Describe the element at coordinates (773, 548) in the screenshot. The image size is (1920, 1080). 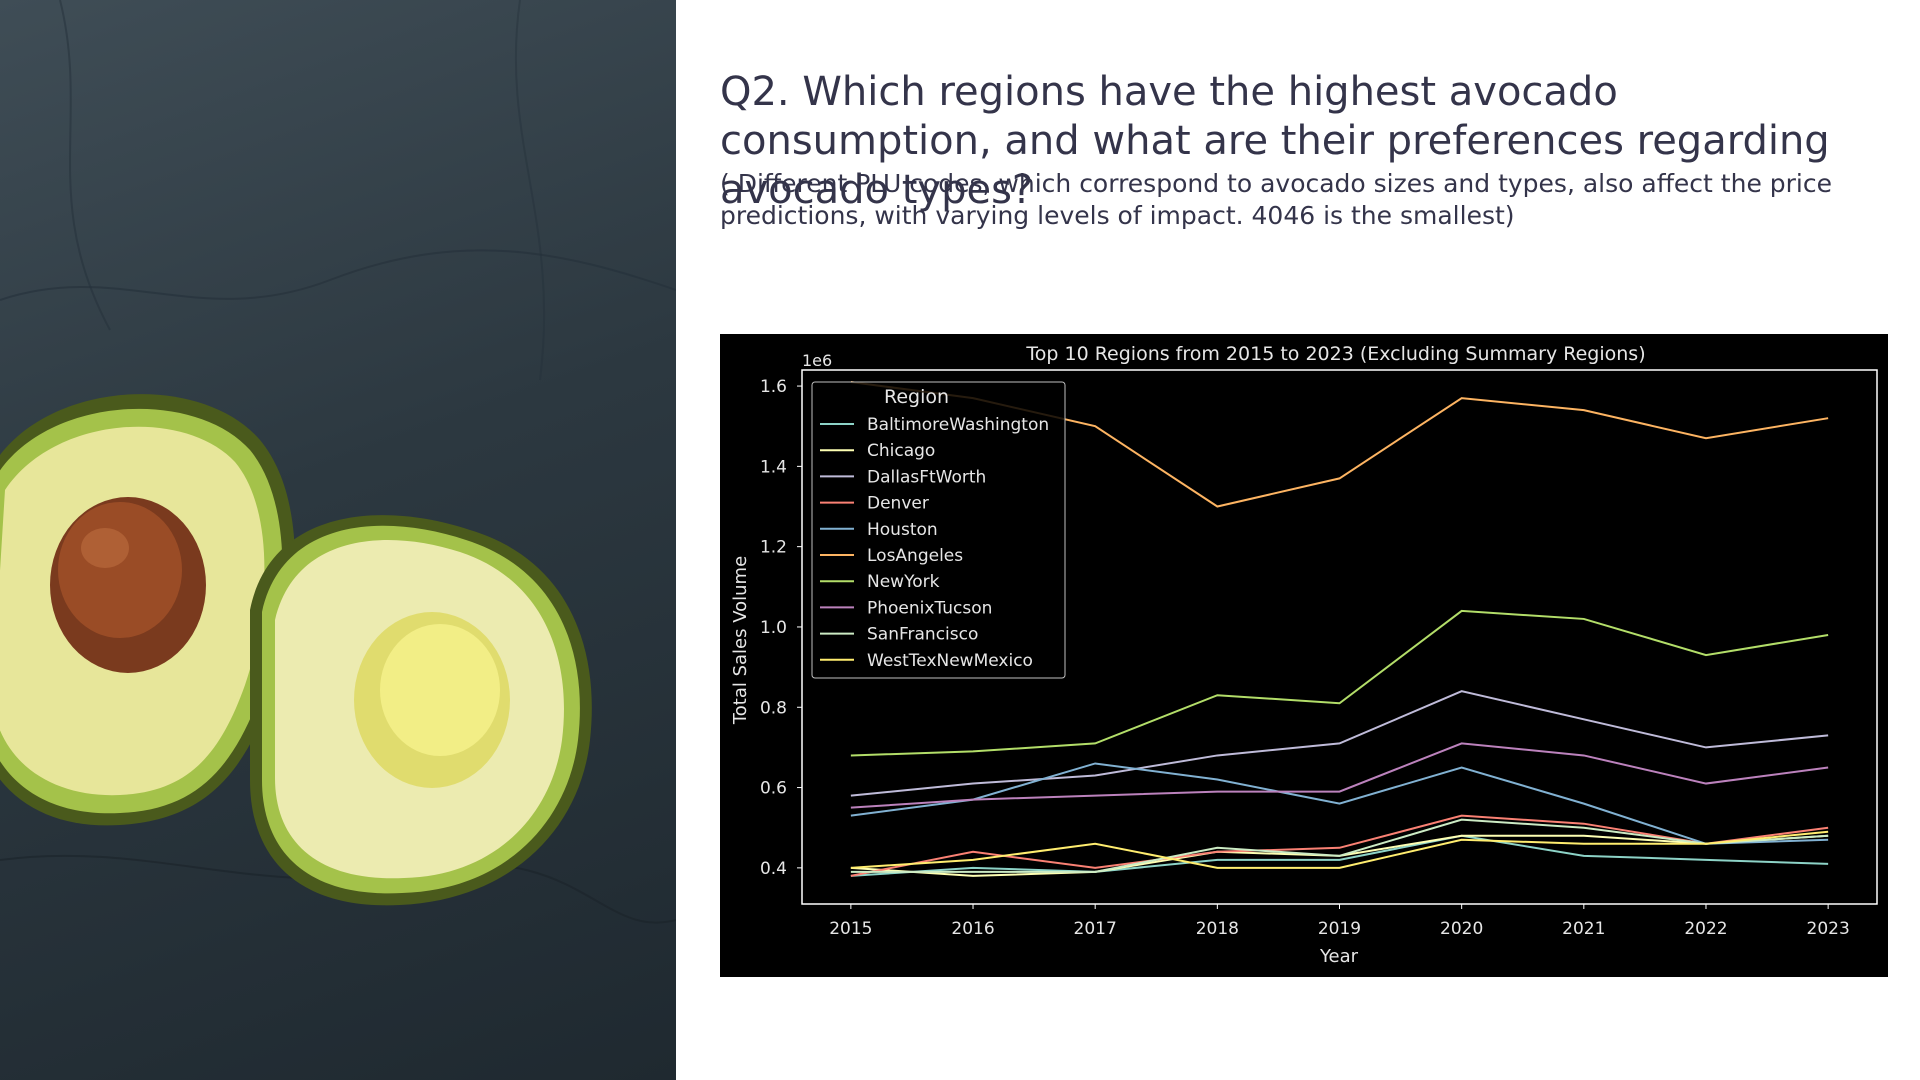
I see `y-tick-label: 1.2` at that location.